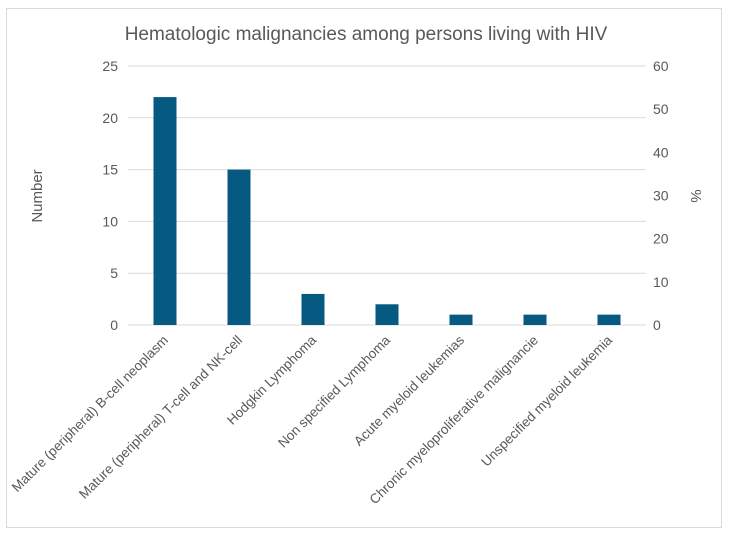 The image size is (732, 537). What do you see at coordinates (114, 325) in the screenshot?
I see `y-tick-label: 0` at bounding box center [114, 325].